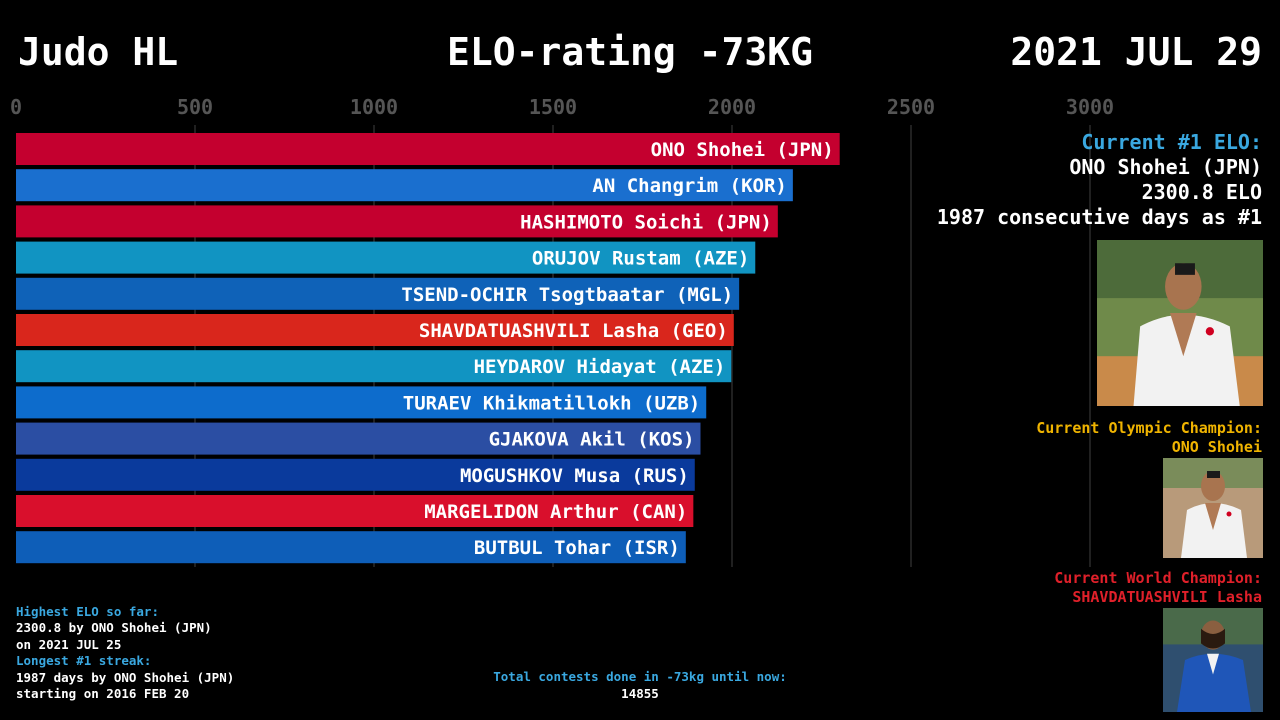 The height and width of the screenshot is (720, 1280). Describe the element at coordinates (98, 52) in the screenshot. I see `header-title-left: Judo HL` at that location.